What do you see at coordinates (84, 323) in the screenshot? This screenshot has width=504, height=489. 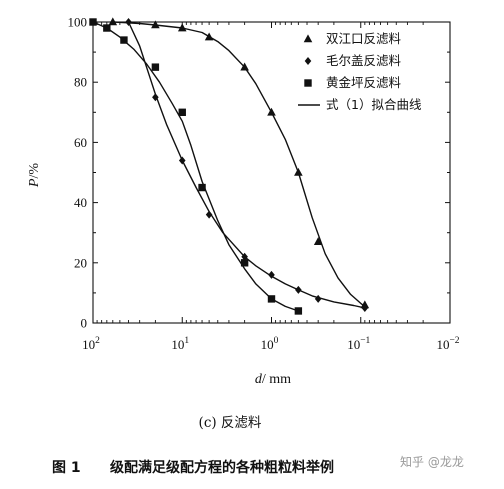 I see `y-tick-label: 0` at bounding box center [84, 323].